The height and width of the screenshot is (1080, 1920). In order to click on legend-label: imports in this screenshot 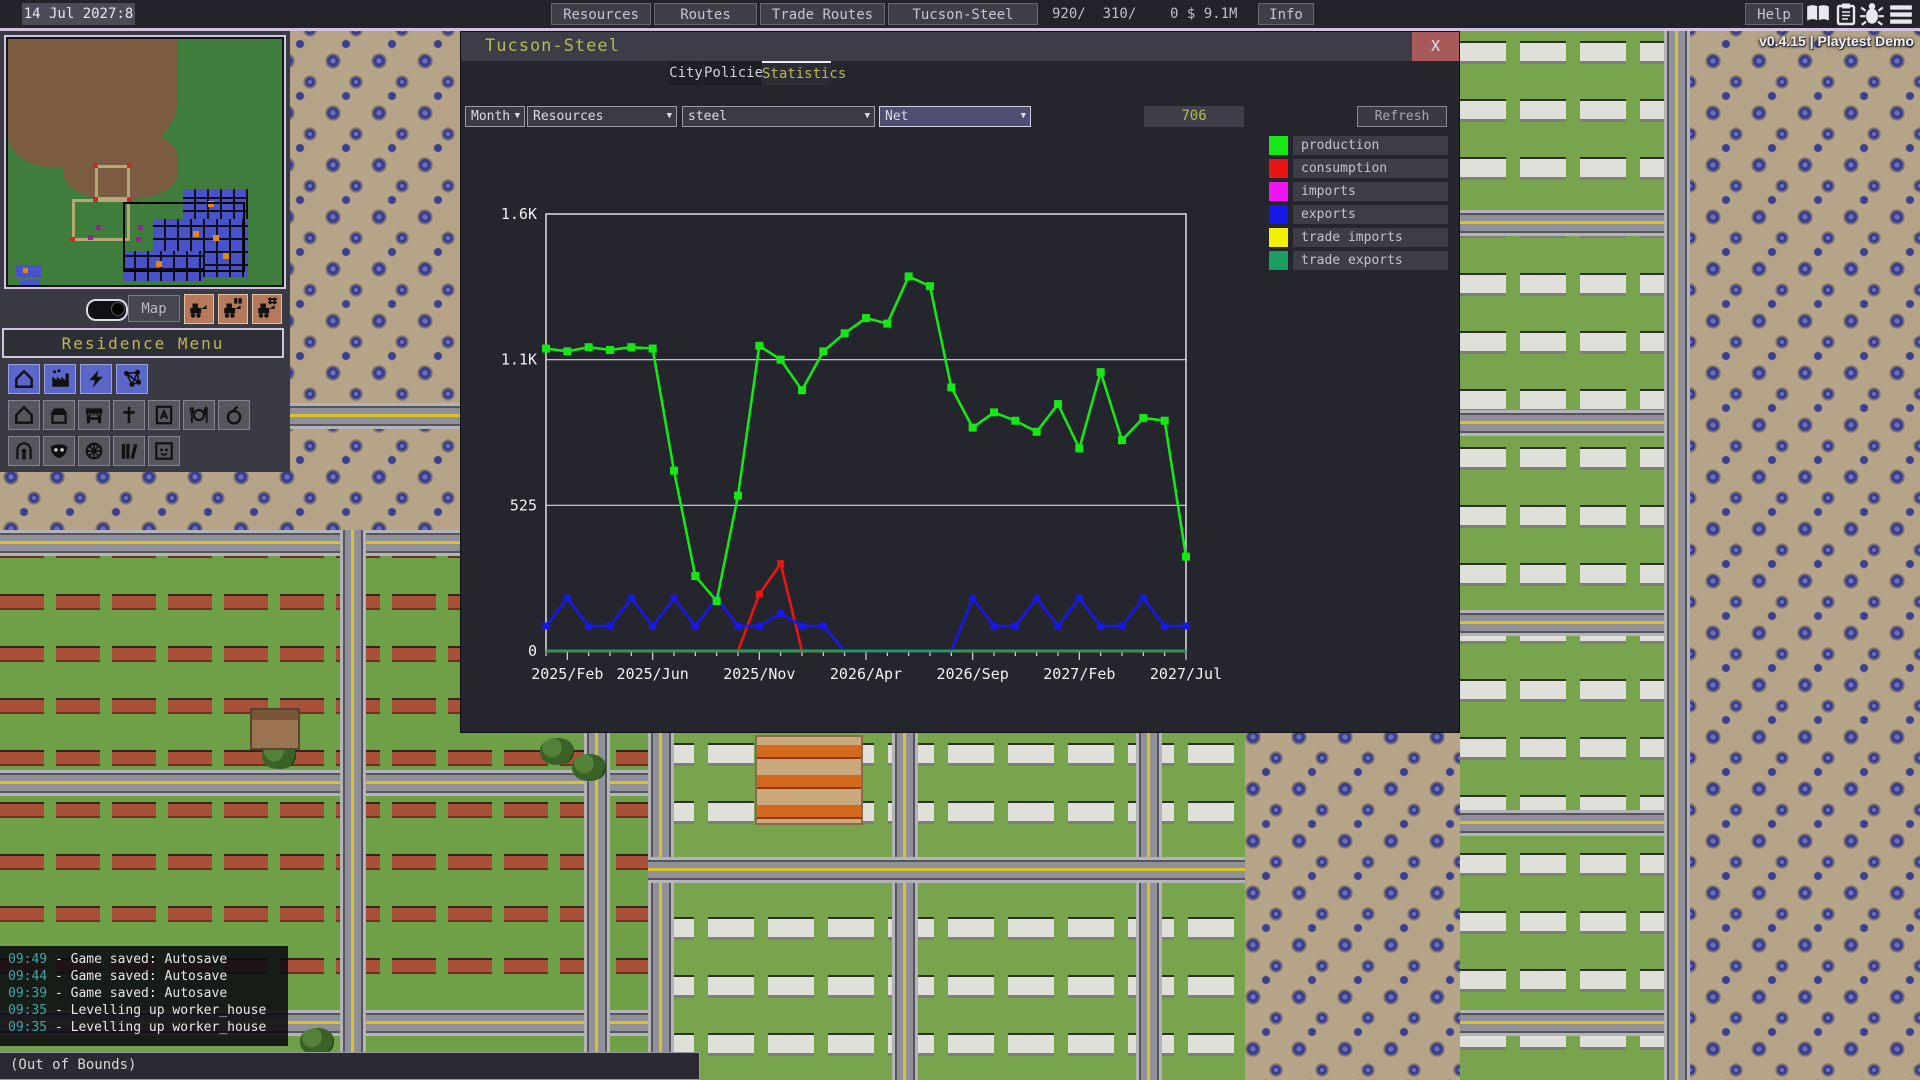, I will do `click(1370, 191)`.